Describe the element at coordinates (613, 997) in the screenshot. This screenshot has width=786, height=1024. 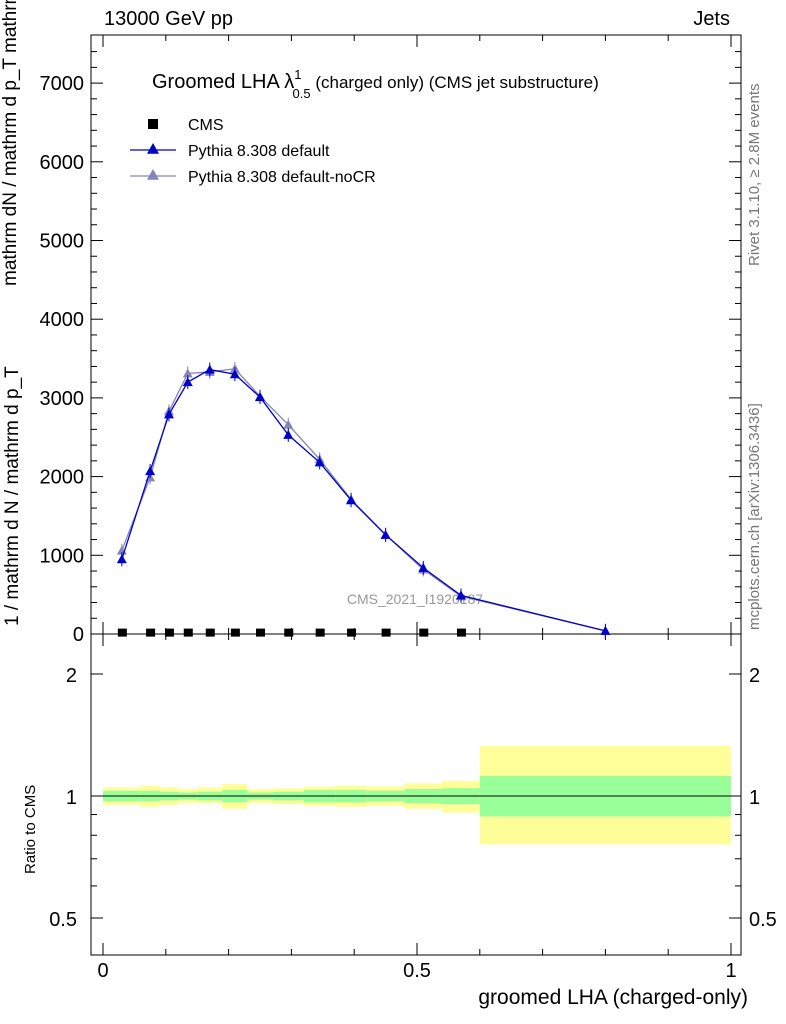
I see `x-axis-label: groomed LHA (charged-only)` at that location.